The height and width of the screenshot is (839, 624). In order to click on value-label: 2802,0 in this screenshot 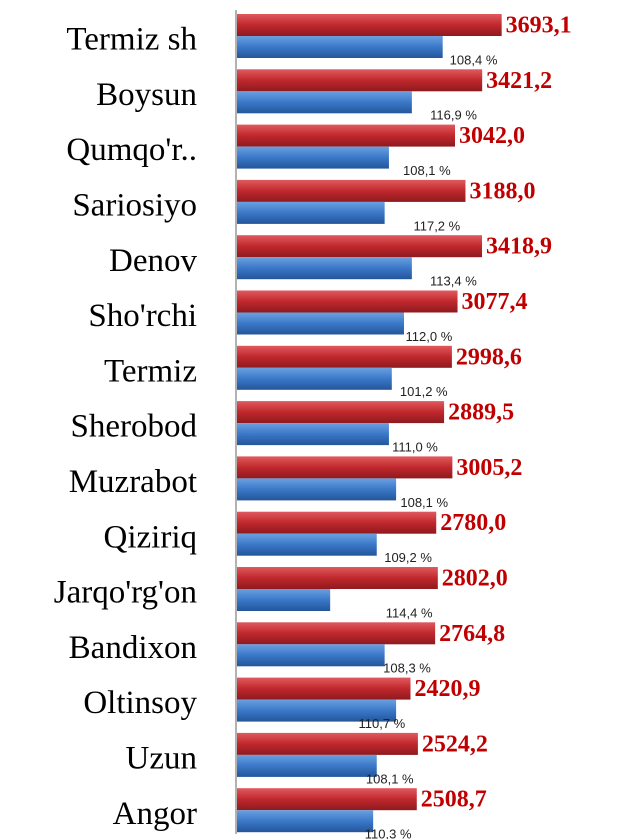, I will do `click(475, 579)`.